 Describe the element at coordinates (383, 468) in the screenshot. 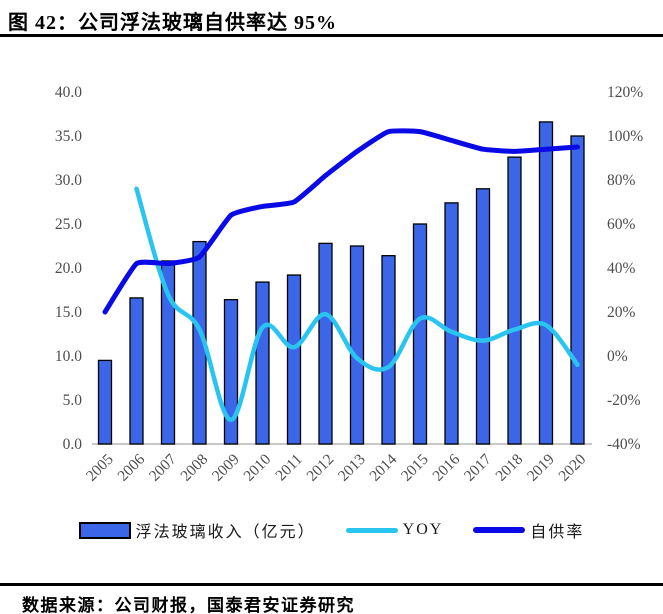

I see `x-axis-label-2014: 2014` at that location.